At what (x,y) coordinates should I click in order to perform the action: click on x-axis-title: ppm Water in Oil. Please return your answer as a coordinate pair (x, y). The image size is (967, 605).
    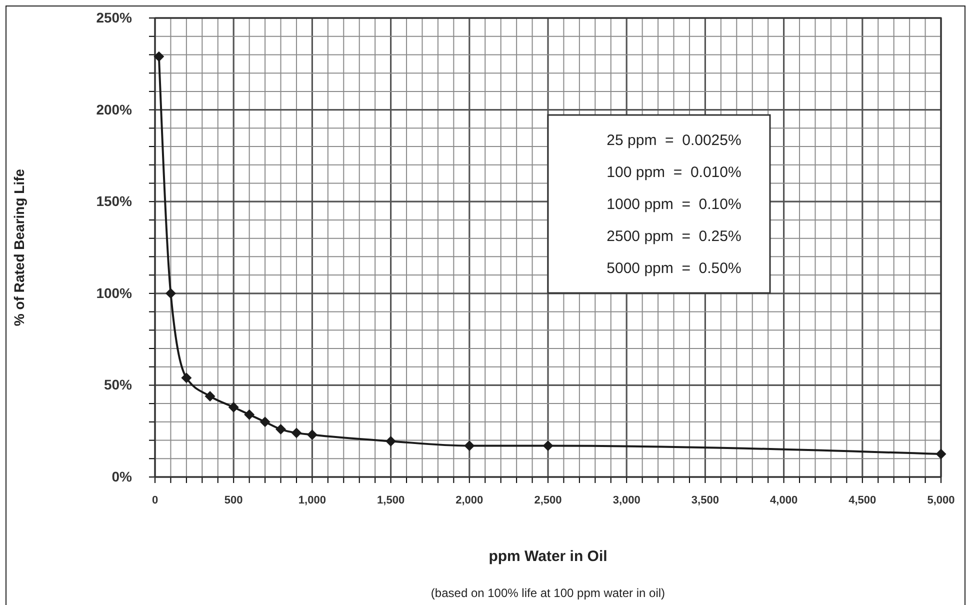
    Looking at the image, I should click on (548, 556).